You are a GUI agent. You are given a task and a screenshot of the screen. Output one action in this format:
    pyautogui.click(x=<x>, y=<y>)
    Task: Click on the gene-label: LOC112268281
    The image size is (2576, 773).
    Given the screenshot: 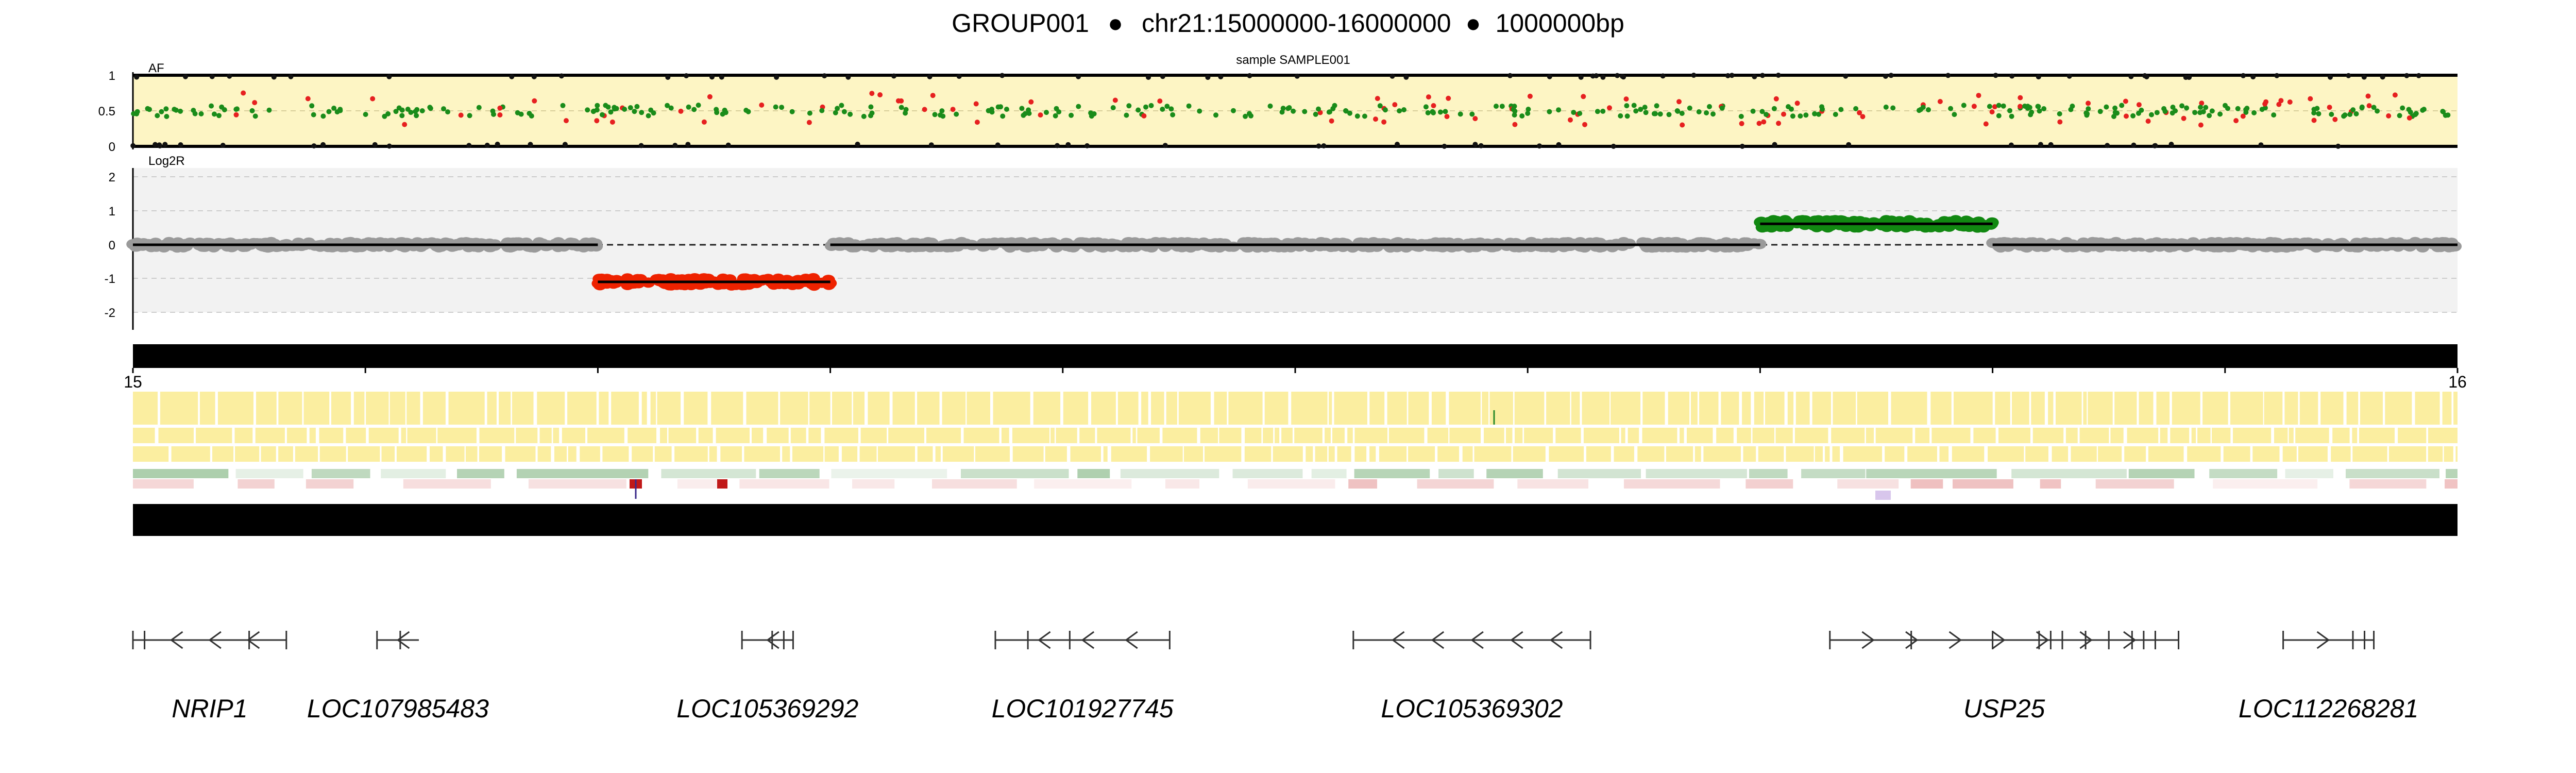 What is the action you would take?
    pyautogui.click(x=2328, y=708)
    